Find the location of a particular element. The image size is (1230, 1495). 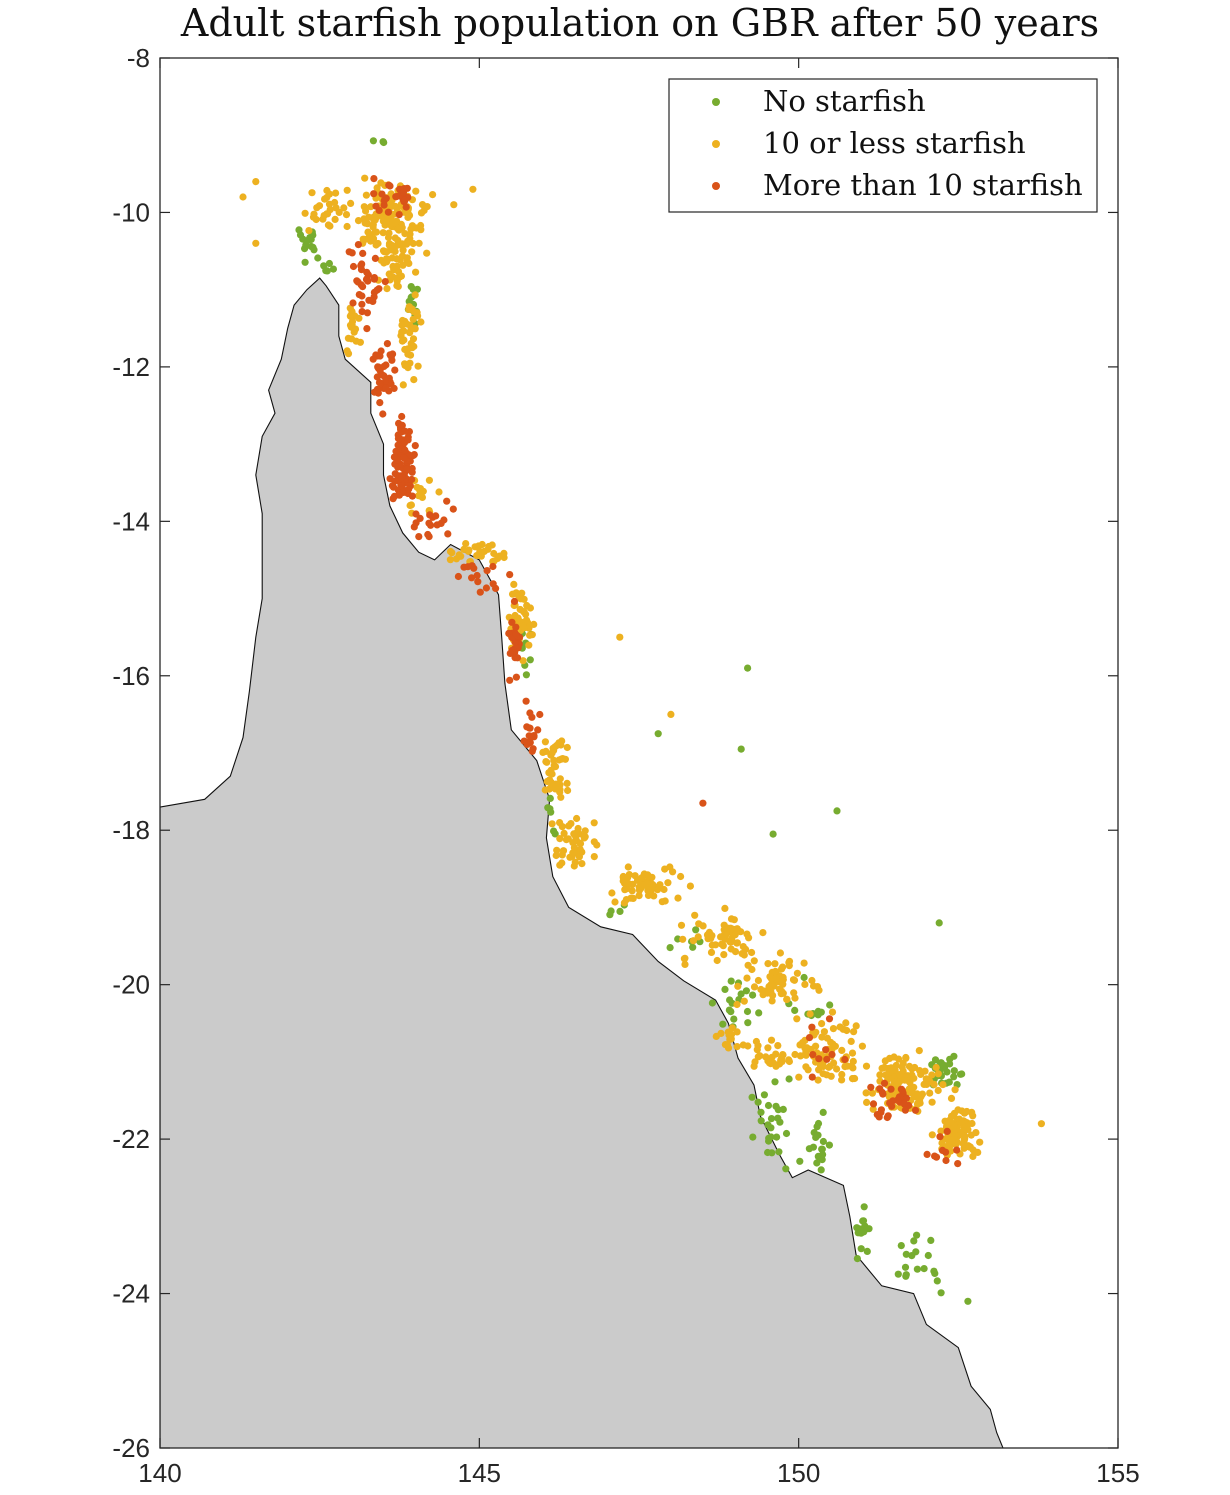

y-tick-label: -18 is located at coordinates (131, 830).